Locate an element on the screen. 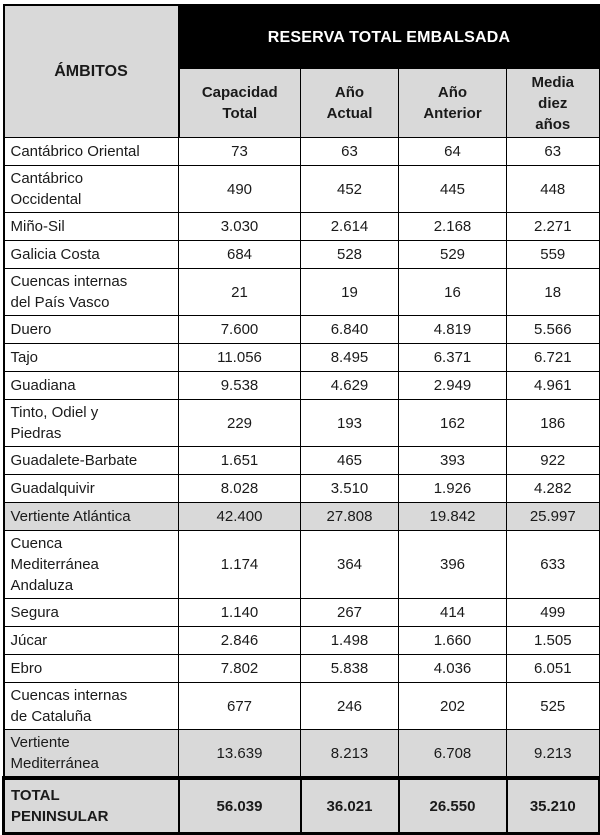 This screenshot has height=835, width=600. column-header-ano-actual: Año Actual is located at coordinates (349, 103).